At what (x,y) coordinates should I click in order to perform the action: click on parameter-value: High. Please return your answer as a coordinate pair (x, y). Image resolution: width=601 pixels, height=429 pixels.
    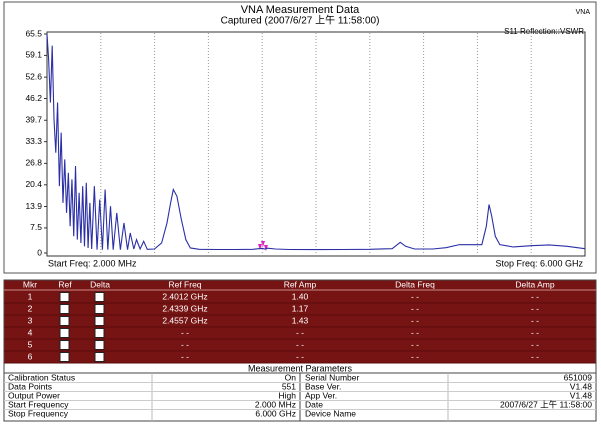
    Looking at the image, I should click on (288, 395).